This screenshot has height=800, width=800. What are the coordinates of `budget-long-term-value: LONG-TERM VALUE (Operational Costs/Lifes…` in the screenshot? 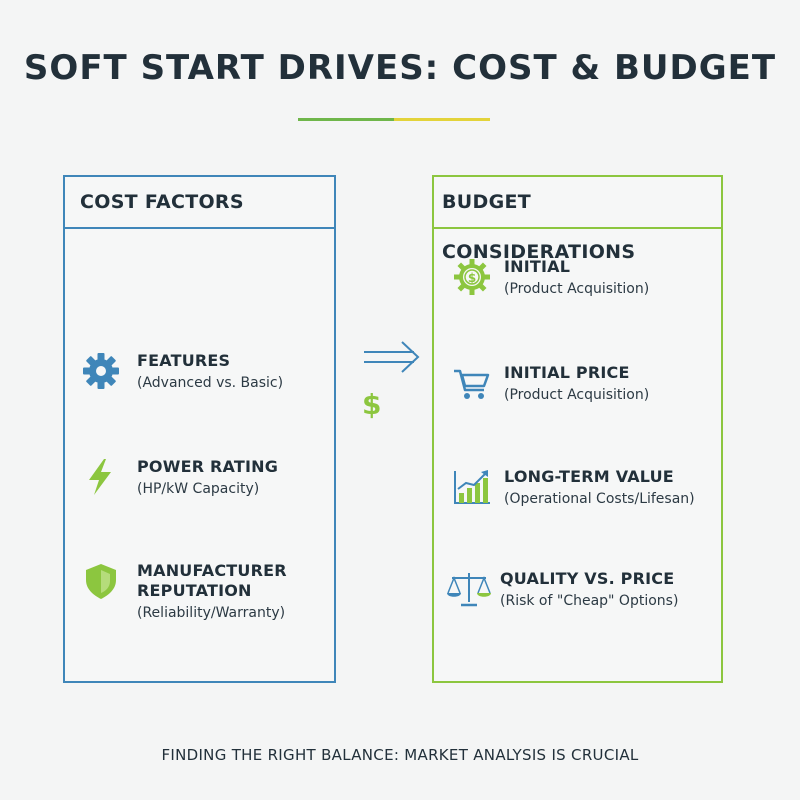 It's located at (573, 488).